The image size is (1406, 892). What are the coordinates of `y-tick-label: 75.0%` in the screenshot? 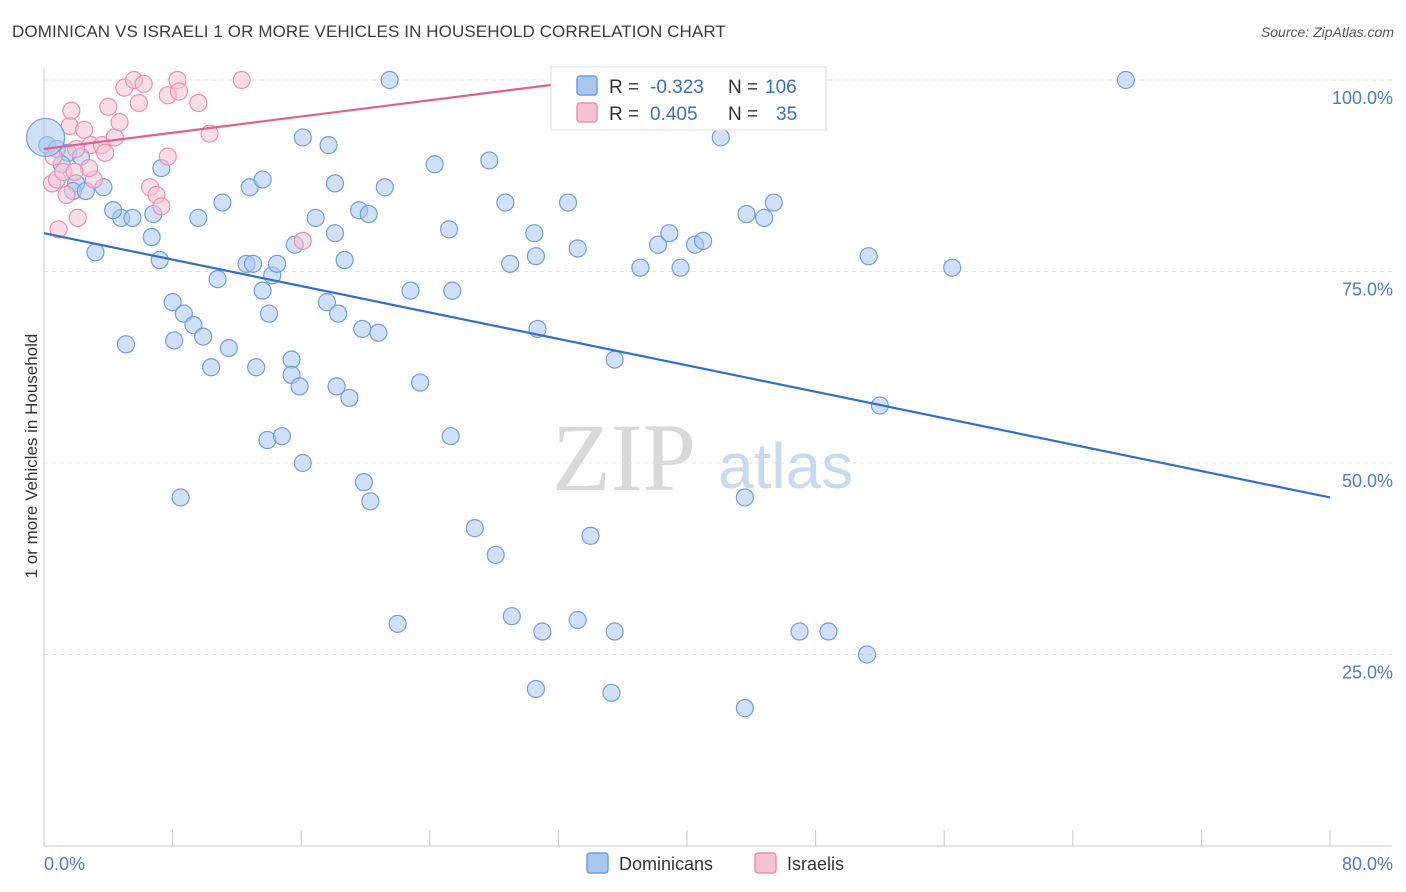 It's located at (1367, 290).